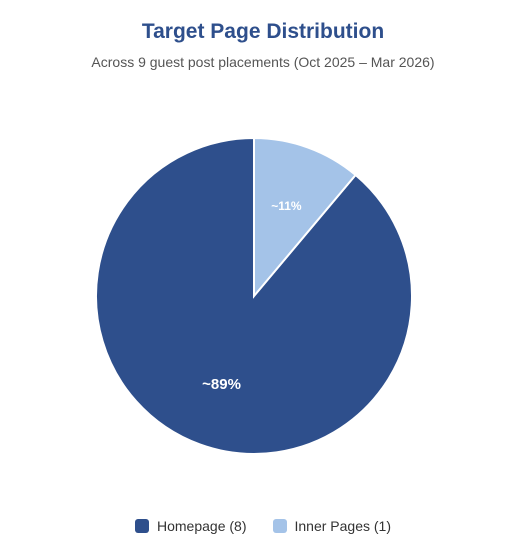 This screenshot has height=560, width=526. What do you see at coordinates (279, 526) in the screenshot?
I see `legend-swatch-inner-pages` at bounding box center [279, 526].